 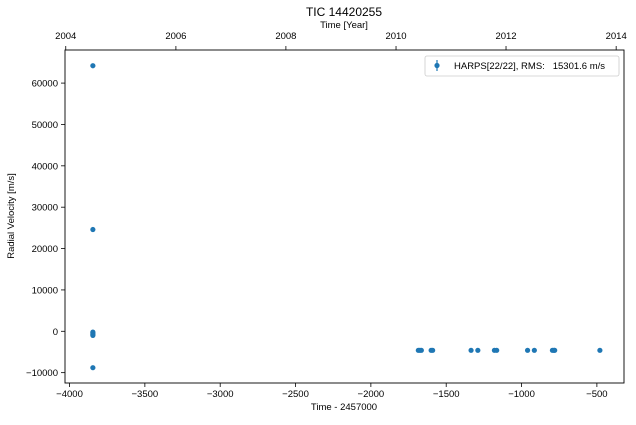 What do you see at coordinates (437, 65) in the screenshot?
I see `legend-marker` at bounding box center [437, 65].